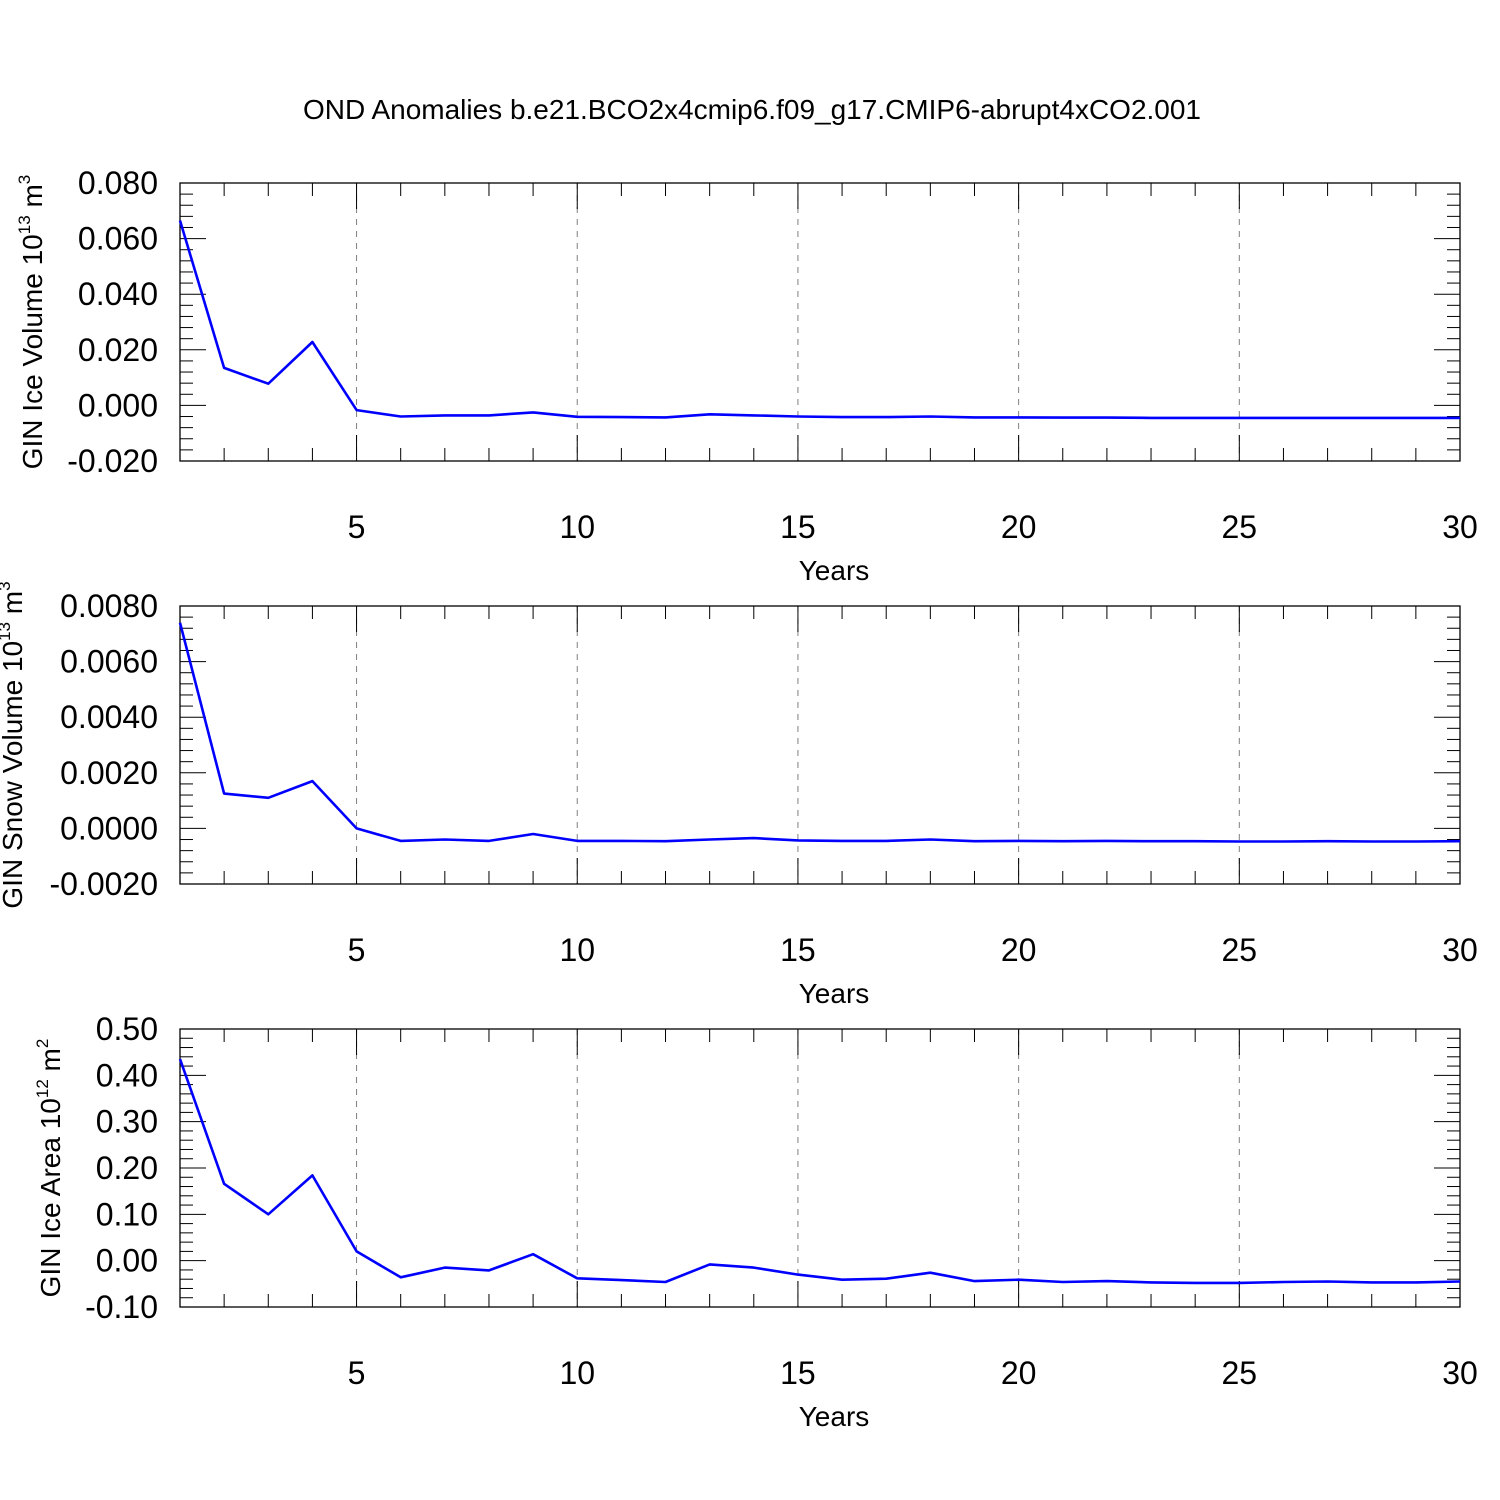 The width and height of the screenshot is (1500, 1500). Describe the element at coordinates (127, 1214) in the screenshot. I see `panel-3-y-tick-label: 0.10` at that location.